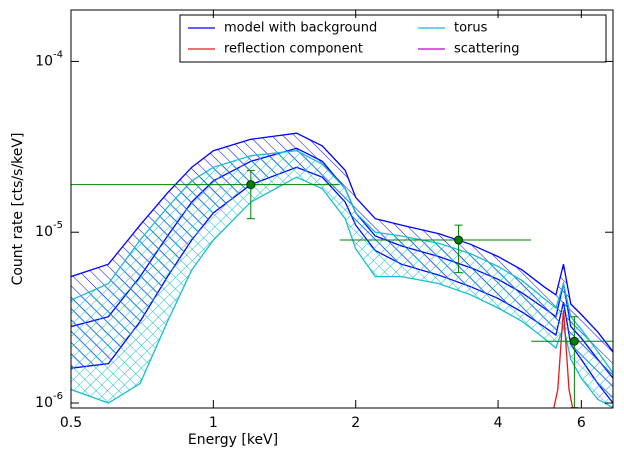 This screenshot has height=459, width=624. I want to click on y-axis-label: Count rate [cts/s/keV], so click(18, 209).